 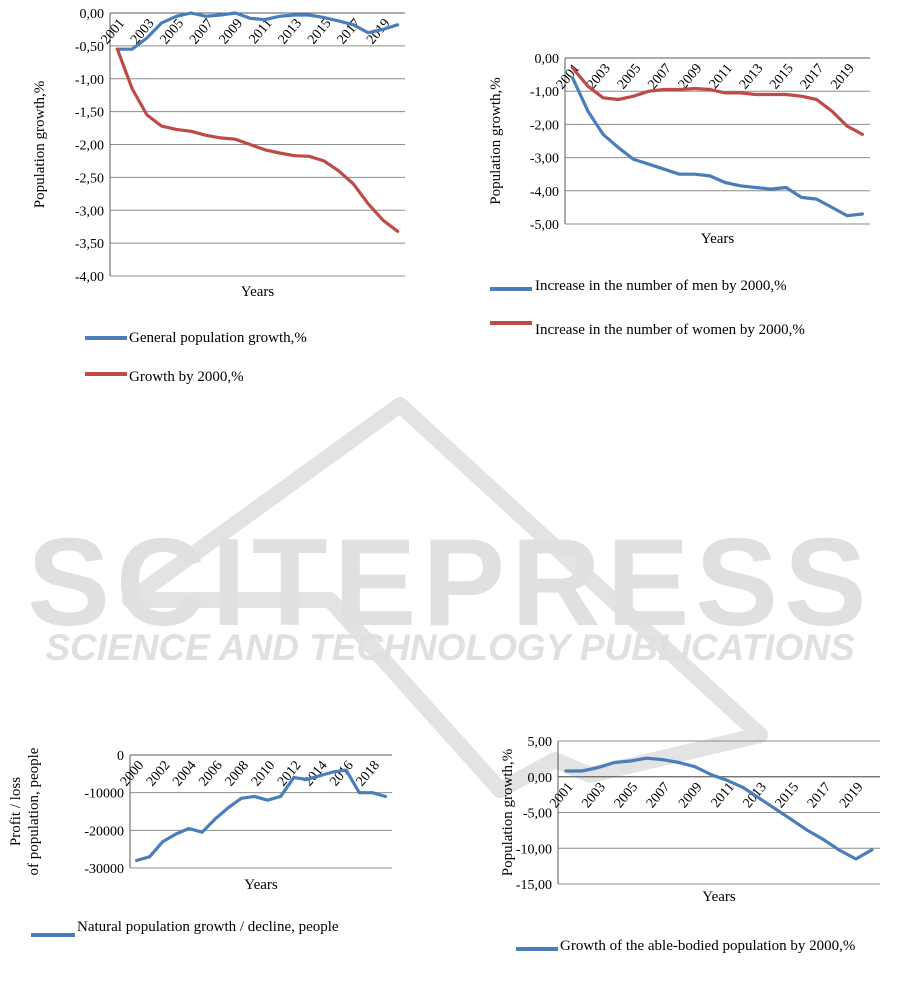 I want to click on y-tick-label: -10000, so click(x=104, y=794).